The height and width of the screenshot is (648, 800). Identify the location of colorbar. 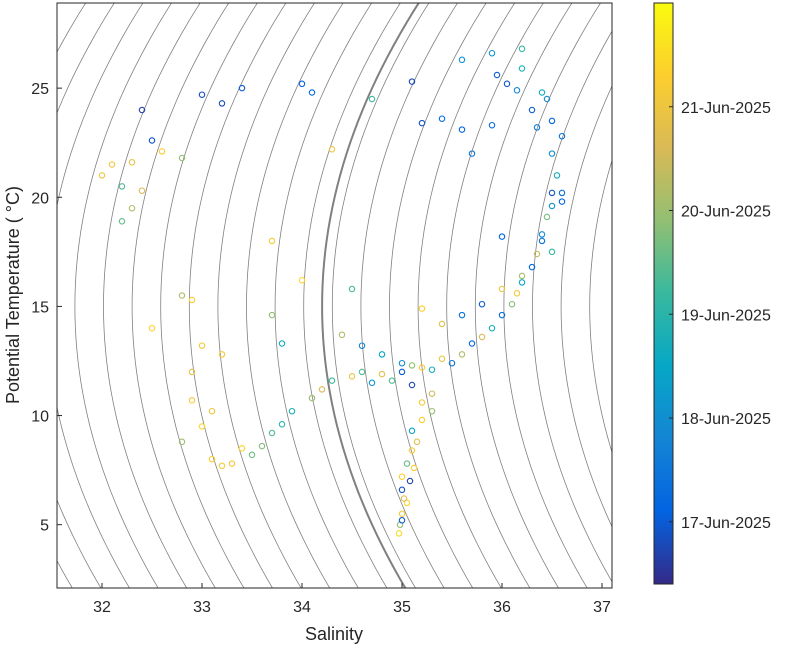
(663, 293).